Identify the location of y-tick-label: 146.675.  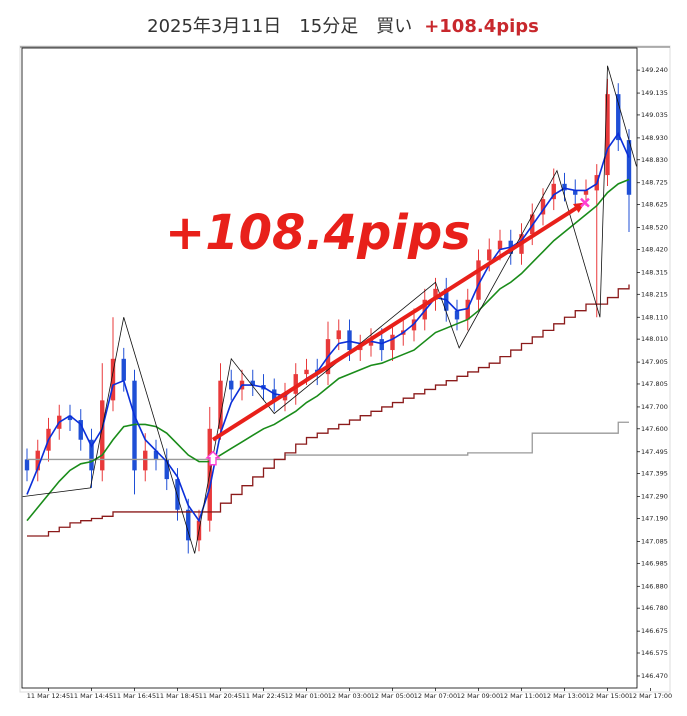
(654, 631).